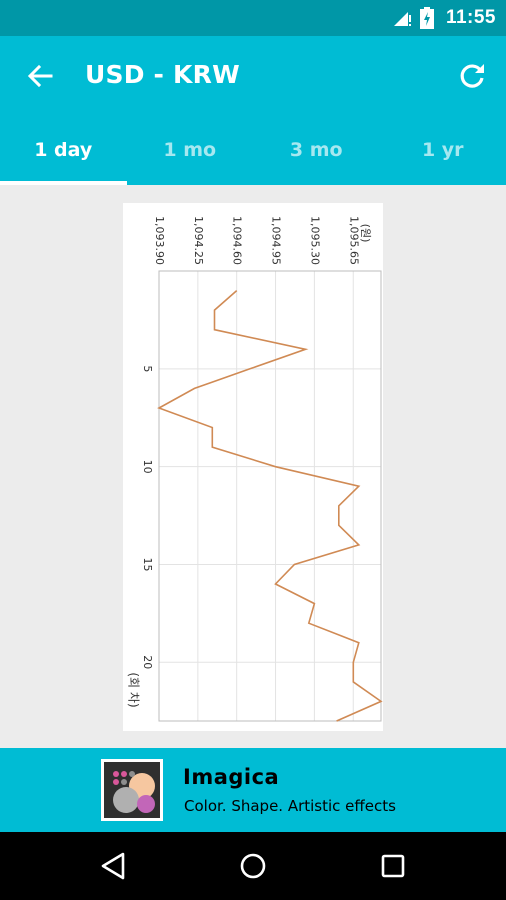 Image resolution: width=506 pixels, height=900 pixels. I want to click on x-tick-label: 15, so click(147, 564).